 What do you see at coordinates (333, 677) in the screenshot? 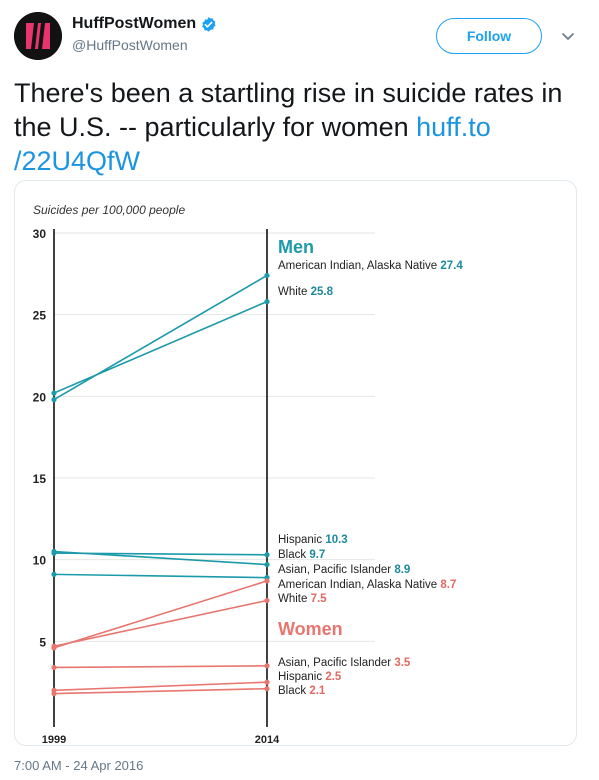
I see `data-label: 2.5` at bounding box center [333, 677].